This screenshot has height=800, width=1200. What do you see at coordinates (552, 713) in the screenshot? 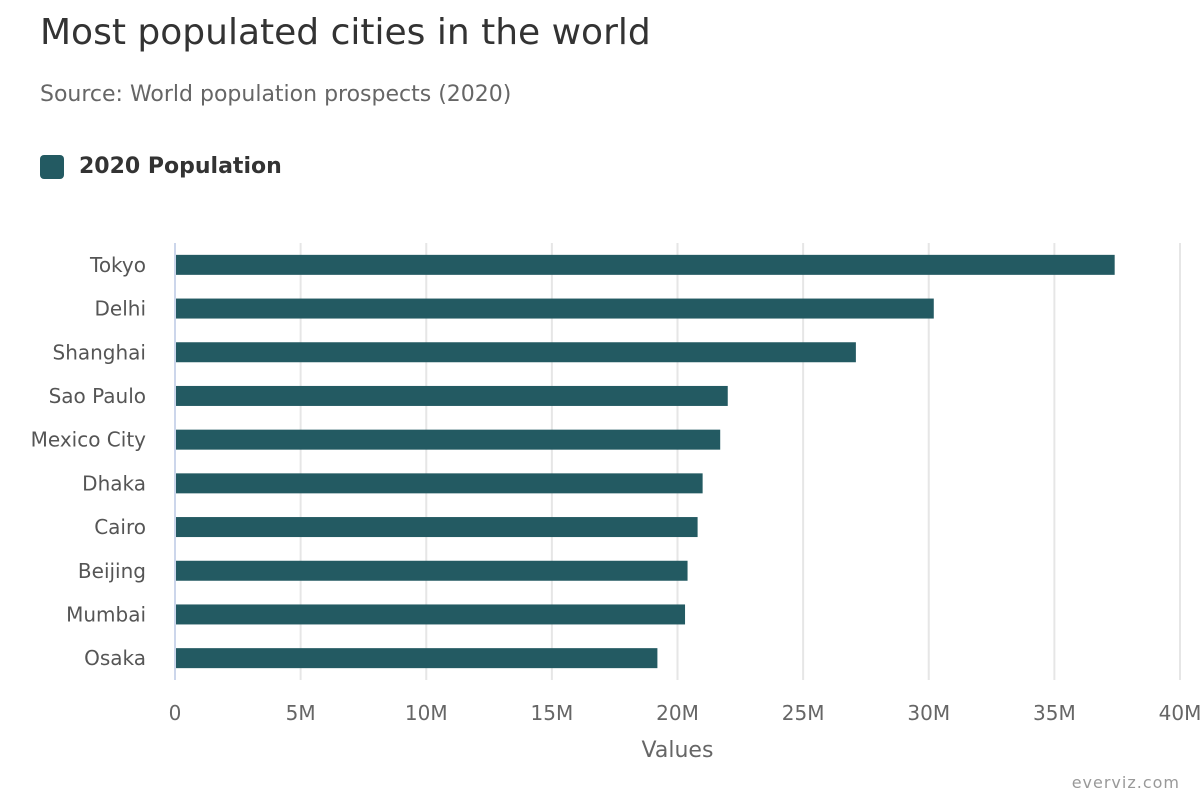
I see `x-tick-label: 15M` at bounding box center [552, 713].